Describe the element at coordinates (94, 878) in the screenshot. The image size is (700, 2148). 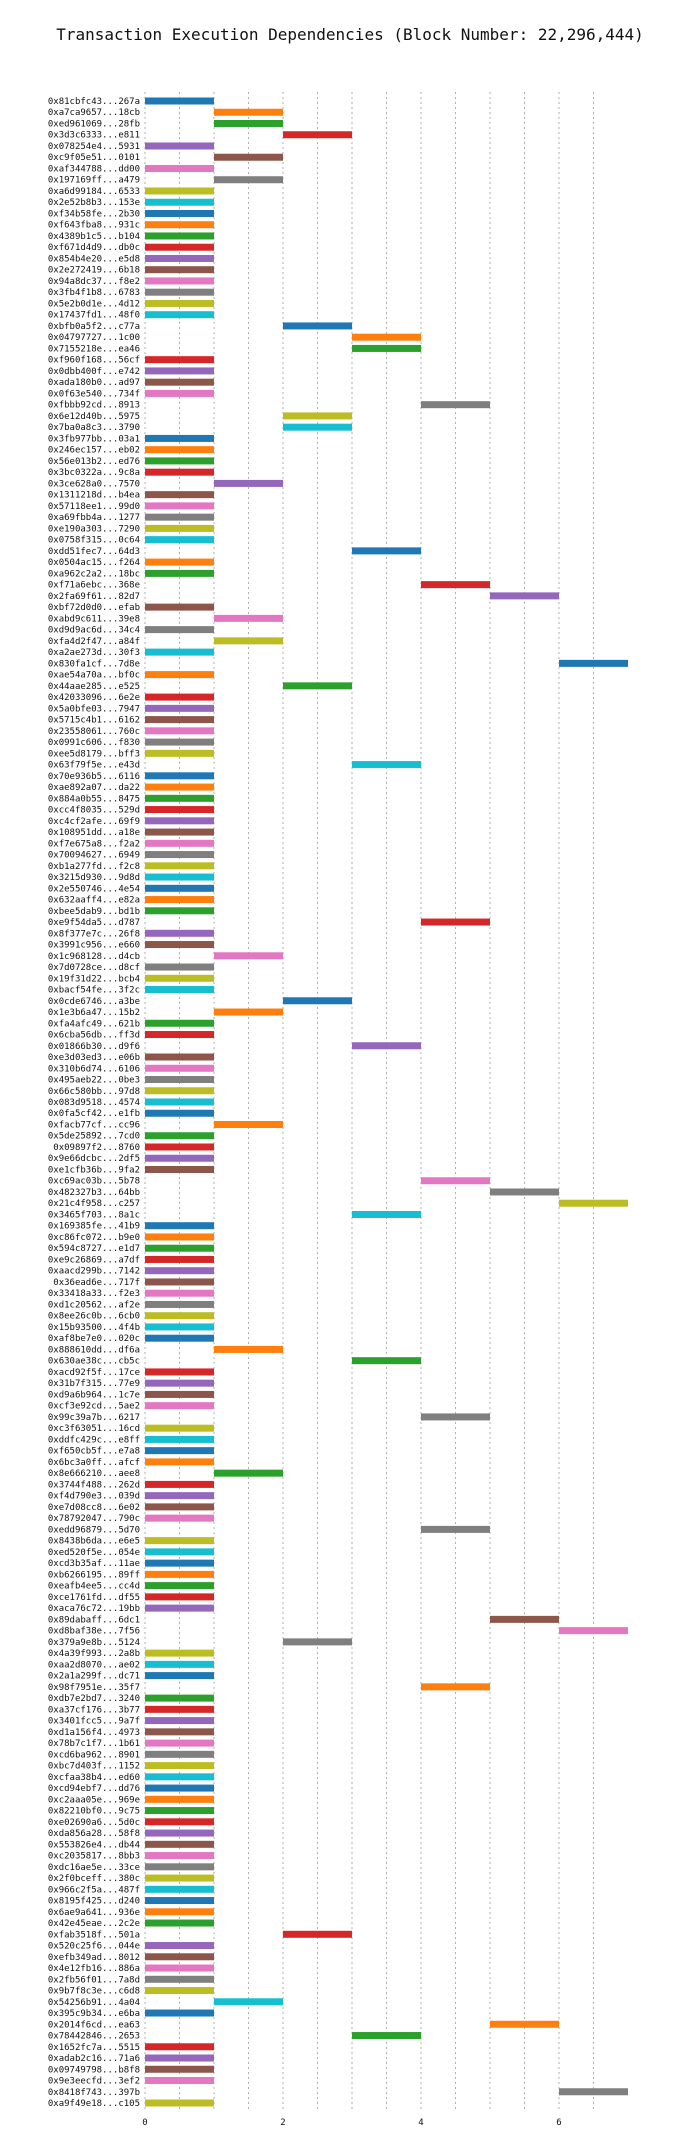
I see `y-tick-label: 0x3215d930...9d8d` at that location.